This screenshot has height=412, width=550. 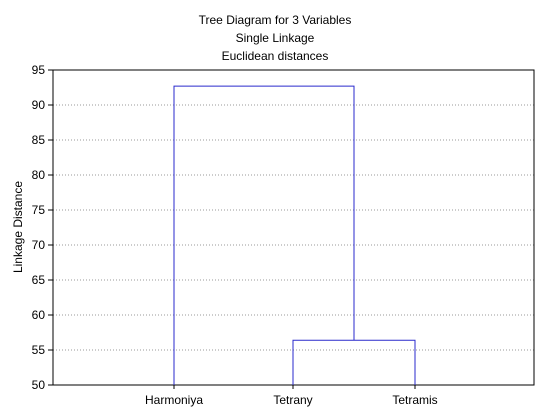 What do you see at coordinates (39, 210) in the screenshot?
I see `y-tick-label-75: 75` at bounding box center [39, 210].